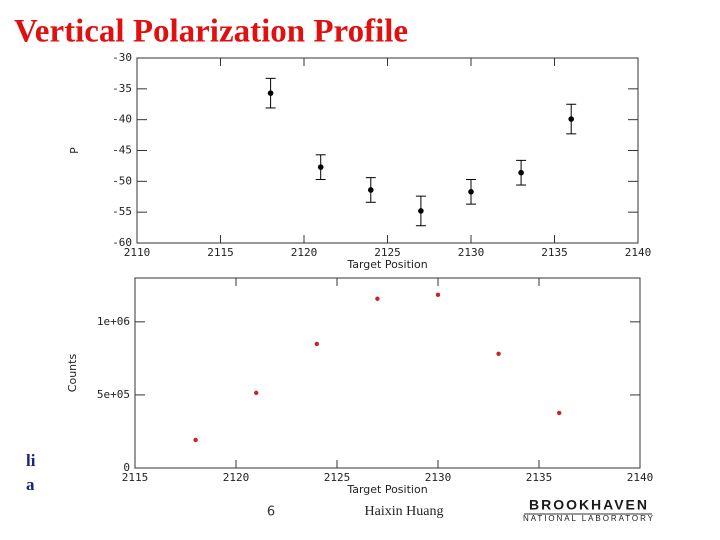 This screenshot has height=540, width=720. I want to click on slide-title: Vertical Polarization Profile, so click(211, 32).